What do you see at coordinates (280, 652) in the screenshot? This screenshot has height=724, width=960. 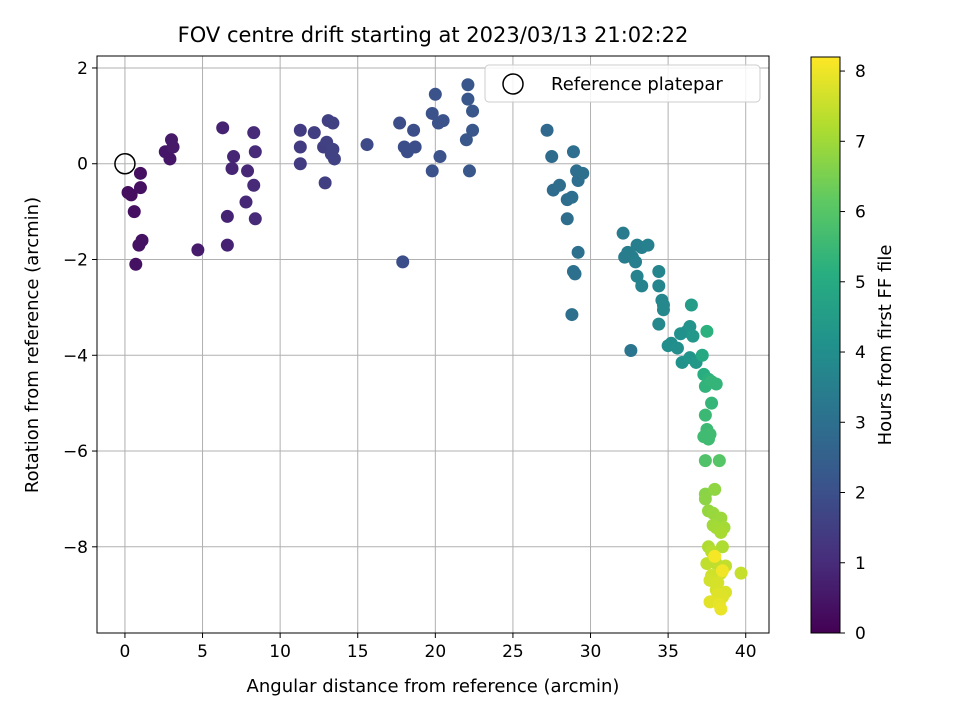 I see `x-tick-label: 10` at bounding box center [280, 652].